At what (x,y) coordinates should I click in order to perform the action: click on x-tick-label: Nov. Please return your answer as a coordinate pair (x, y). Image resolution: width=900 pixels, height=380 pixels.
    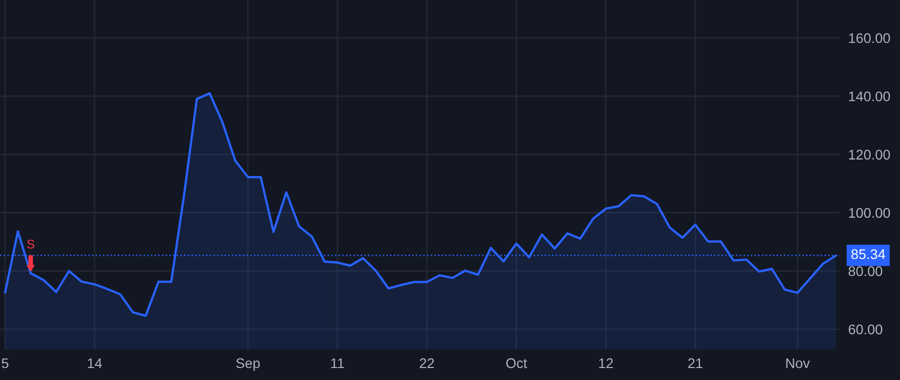
    Looking at the image, I should click on (798, 363).